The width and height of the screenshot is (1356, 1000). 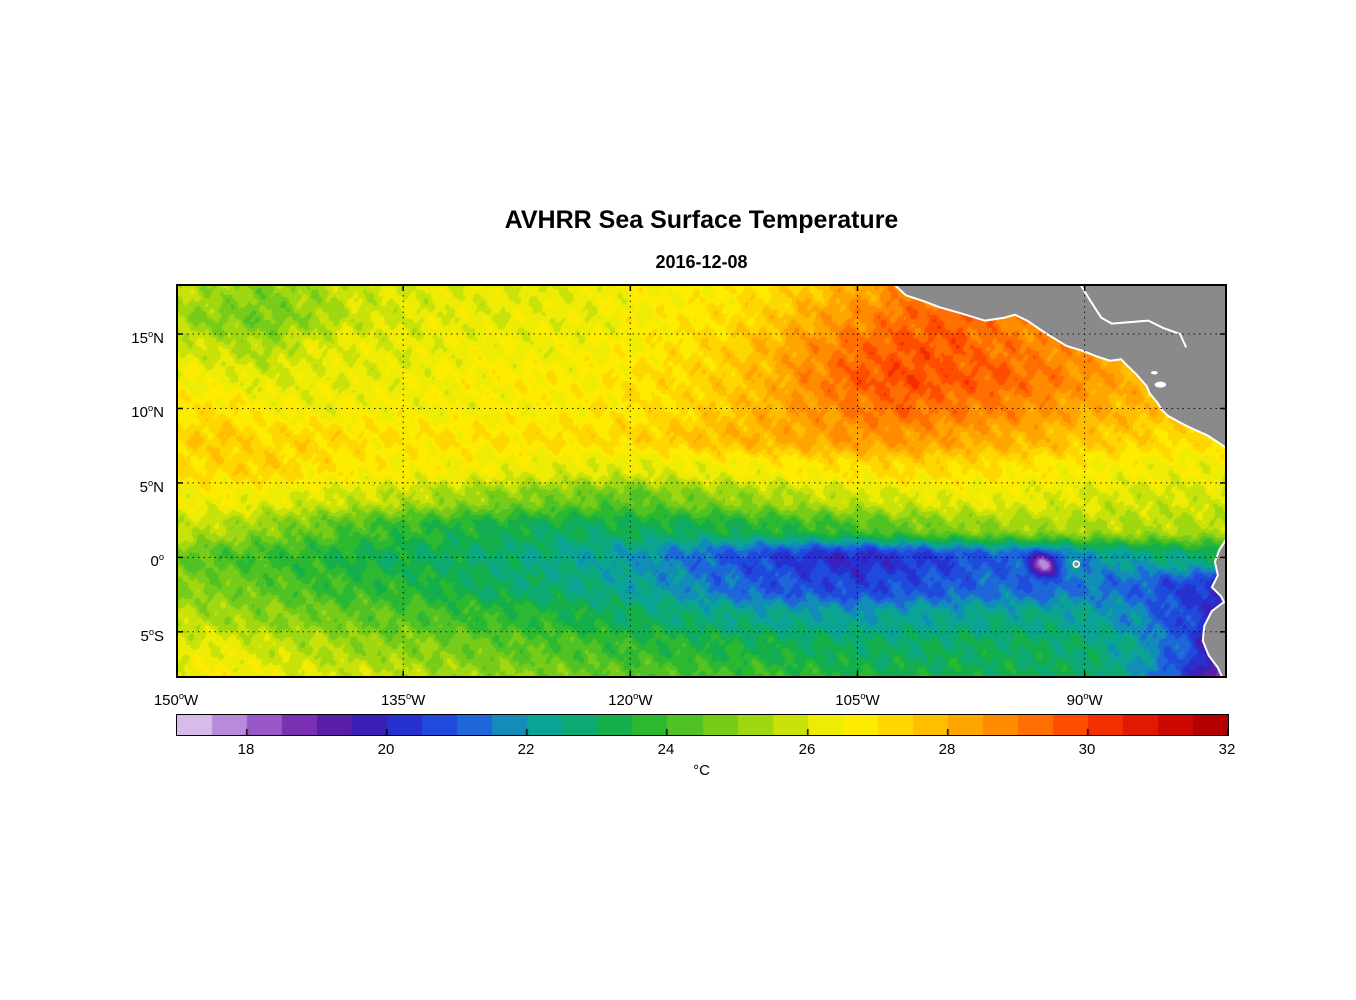 What do you see at coordinates (630, 700) in the screenshot?
I see `x-tick-label: 120oW` at bounding box center [630, 700].